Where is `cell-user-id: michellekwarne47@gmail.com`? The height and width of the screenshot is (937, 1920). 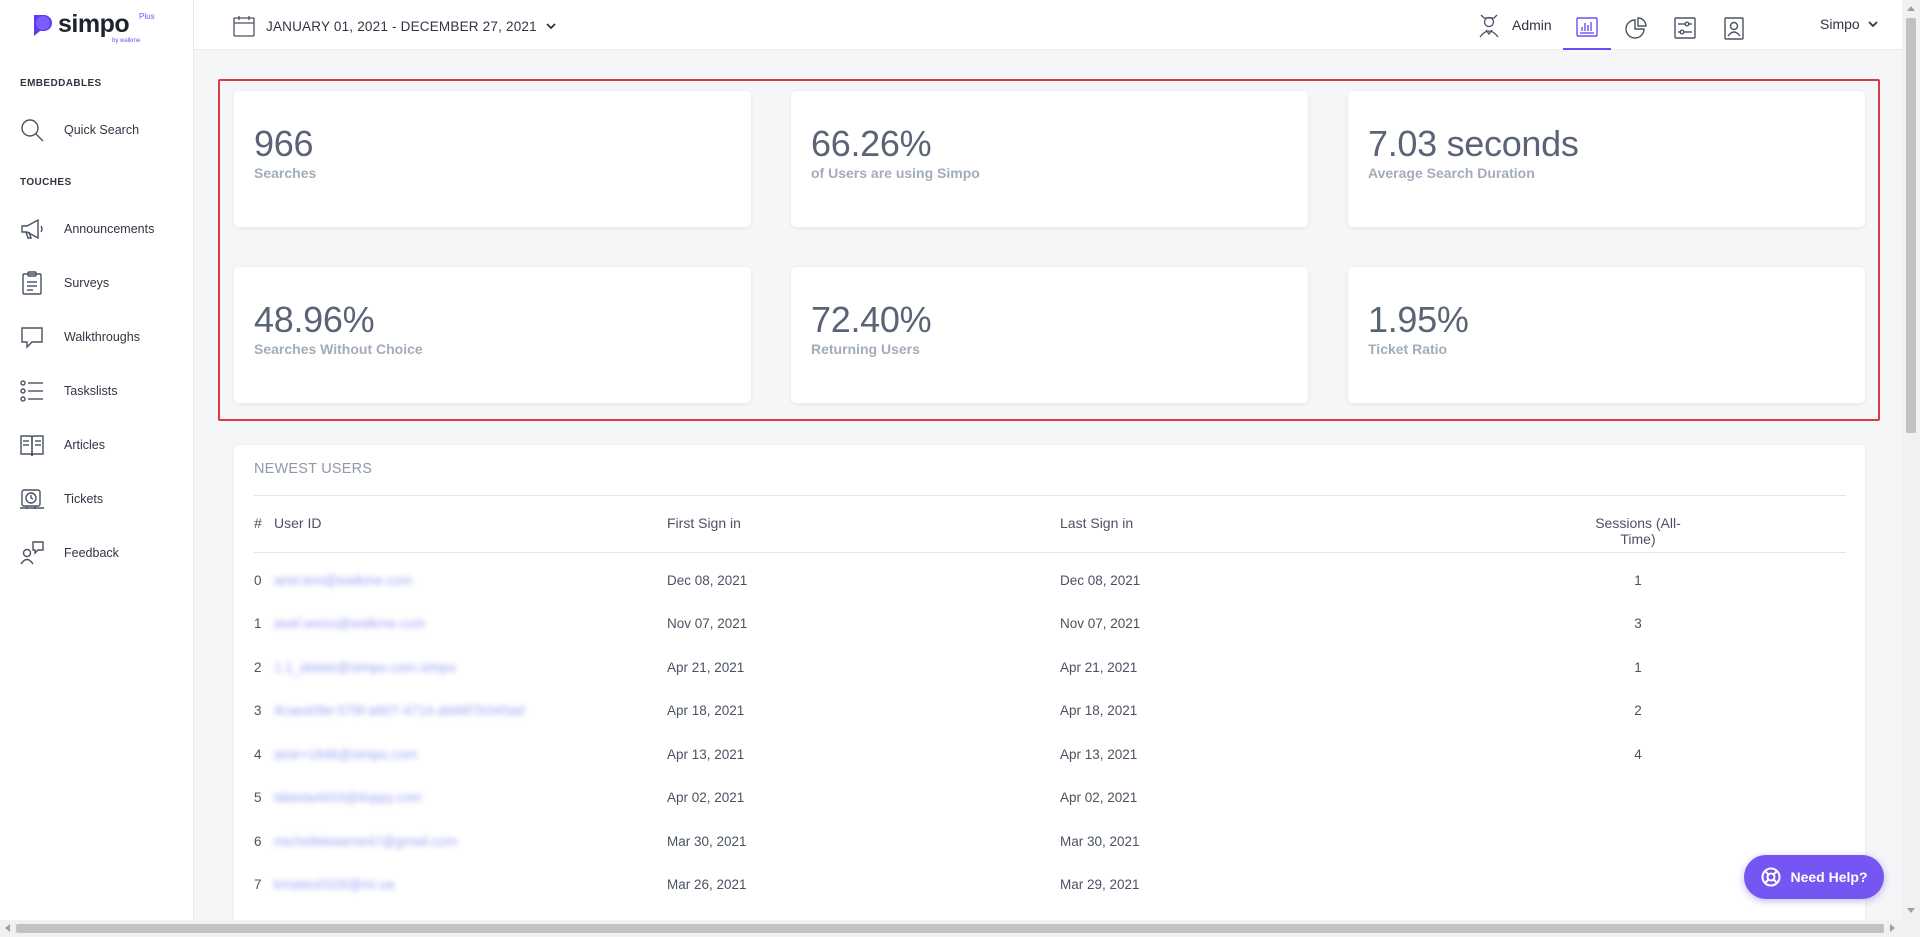
cell-user-id: michellekwarne47@gmail.com is located at coordinates (366, 841).